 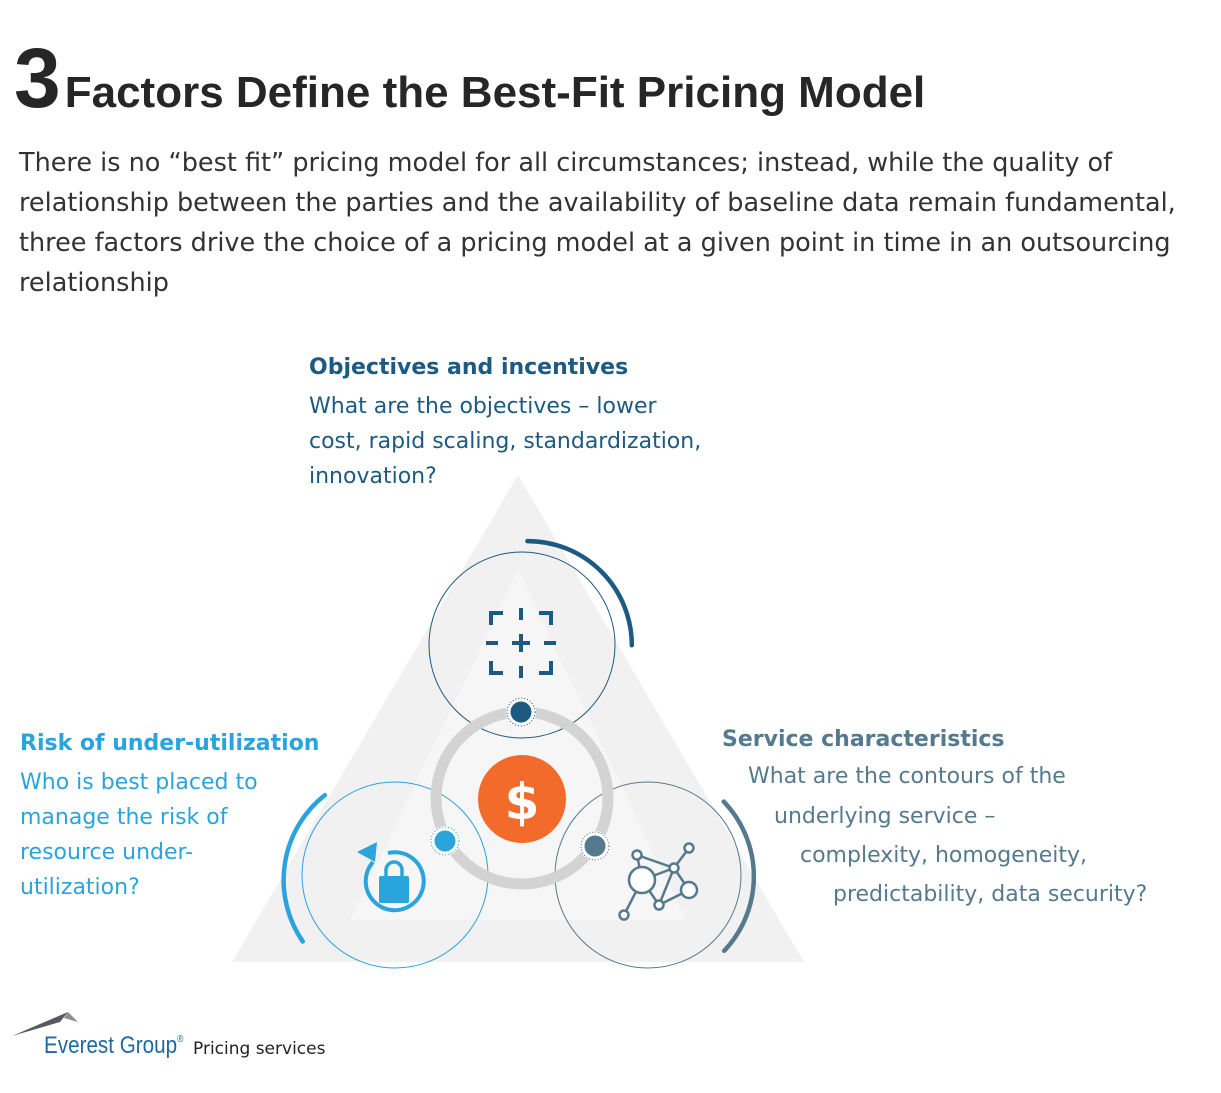 I want to click on network-nodes-icon, so click(x=658, y=881).